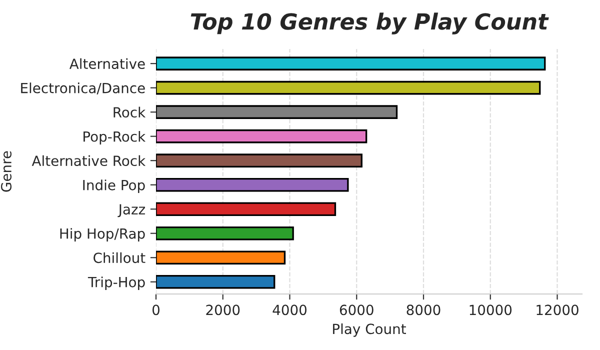  Describe the element at coordinates (6, 171) in the screenshot. I see `y-axis-title: Genre` at that location.